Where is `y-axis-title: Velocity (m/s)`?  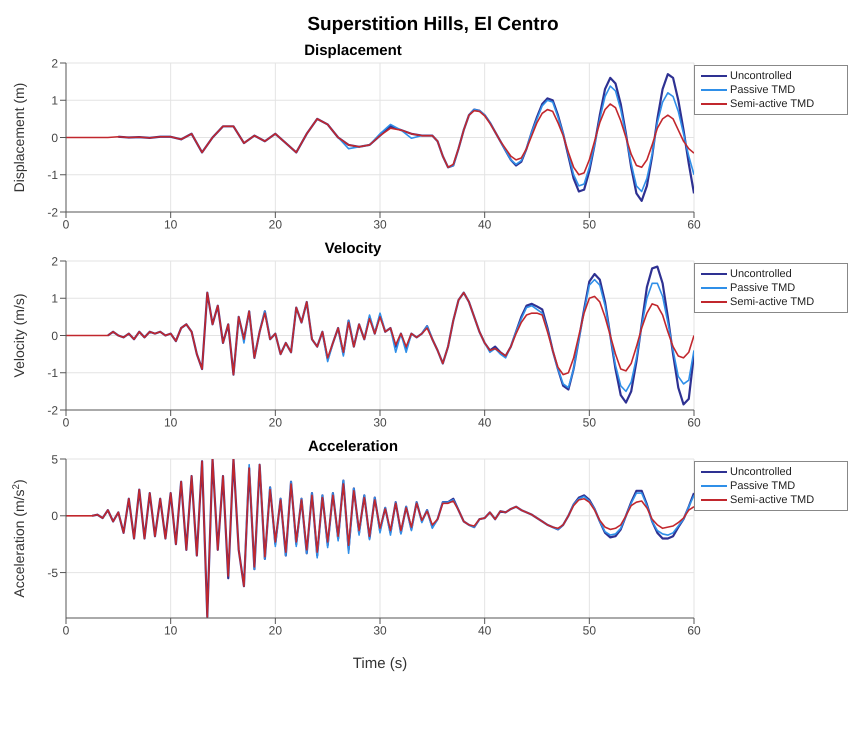
y-axis-title: Velocity (m/s) is located at coordinates (19, 335).